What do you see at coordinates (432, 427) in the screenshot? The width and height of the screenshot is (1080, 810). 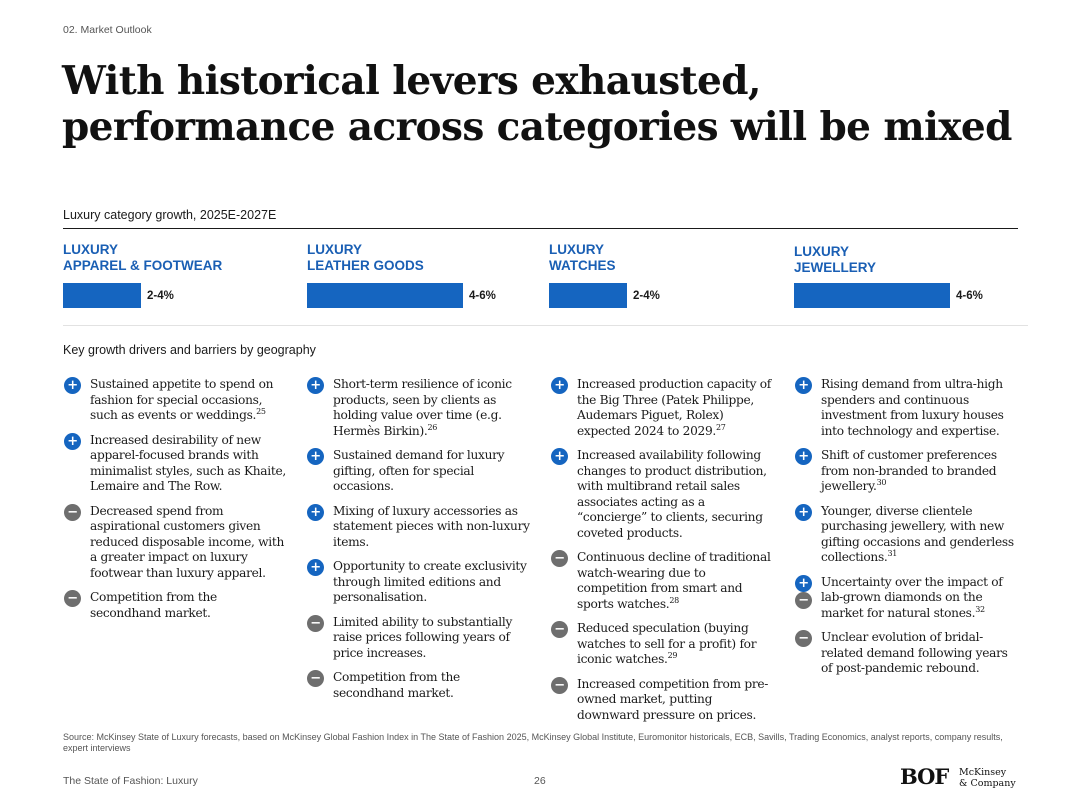 I see `footnote-ref: 26` at bounding box center [432, 427].